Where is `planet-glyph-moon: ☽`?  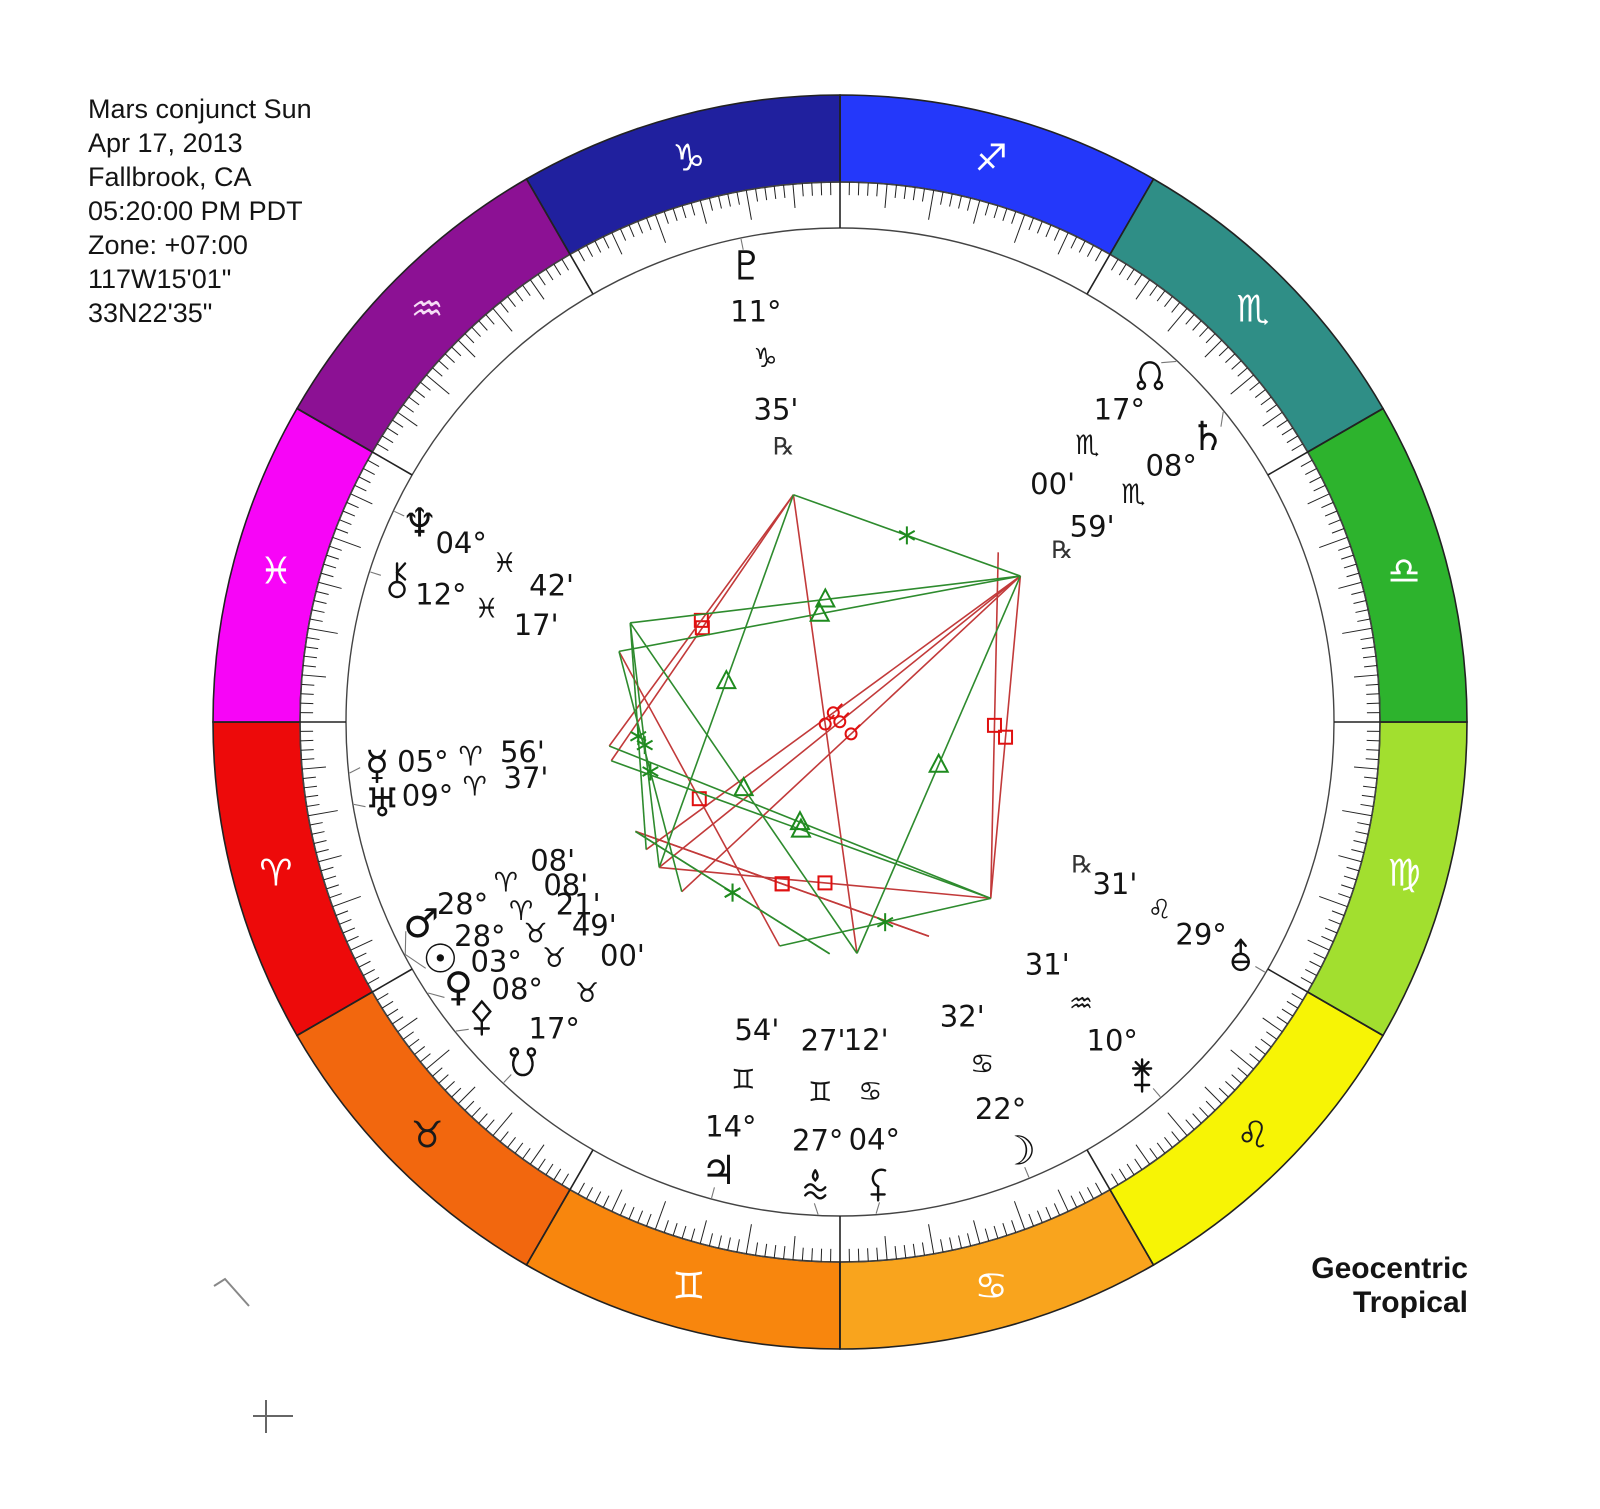
planet-glyph-moon: ☽ is located at coordinates (1018, 1152).